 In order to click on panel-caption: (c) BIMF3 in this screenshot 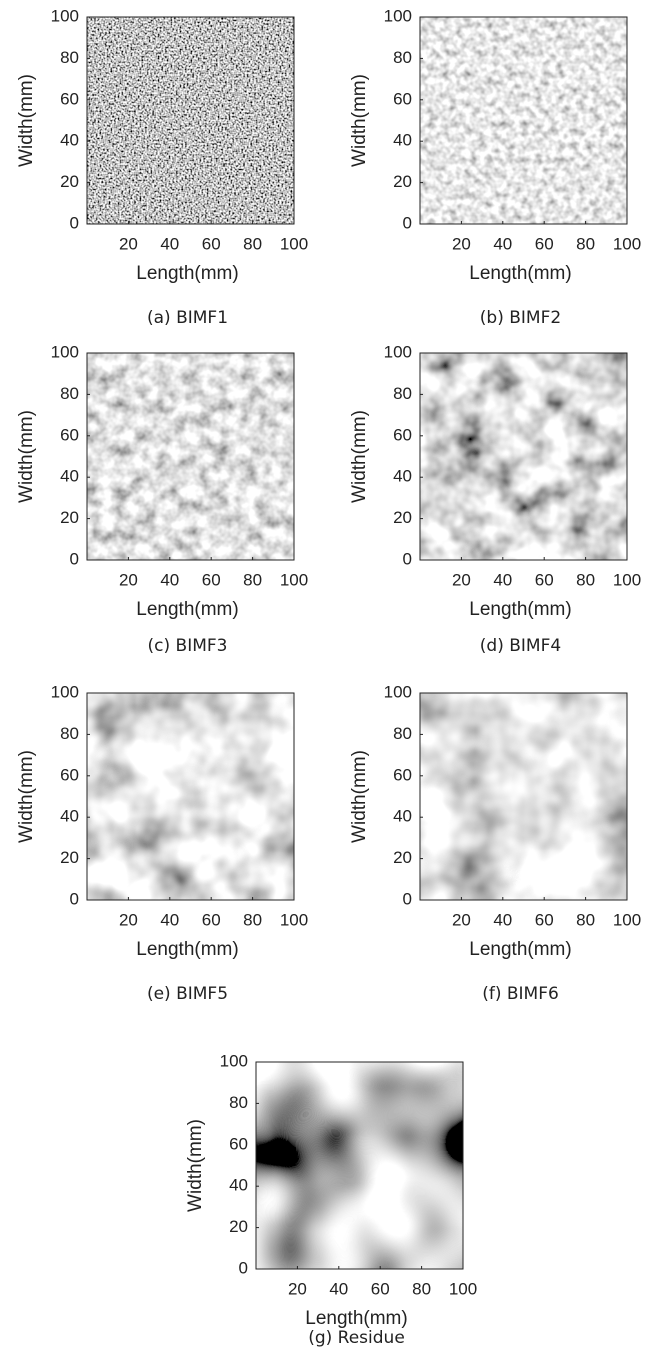, I will do `click(188, 646)`.